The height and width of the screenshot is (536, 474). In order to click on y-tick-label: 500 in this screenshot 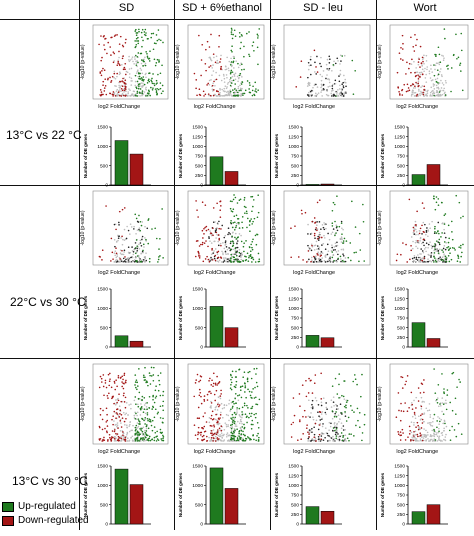, I will do `click(401, 166)`.